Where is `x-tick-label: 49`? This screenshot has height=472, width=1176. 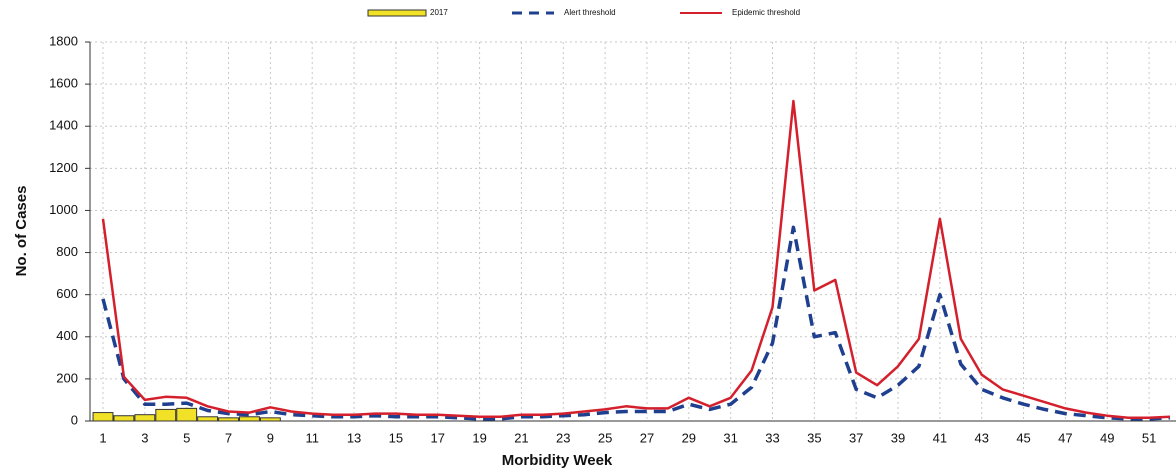 x-tick-label: 49 is located at coordinates (1107, 437).